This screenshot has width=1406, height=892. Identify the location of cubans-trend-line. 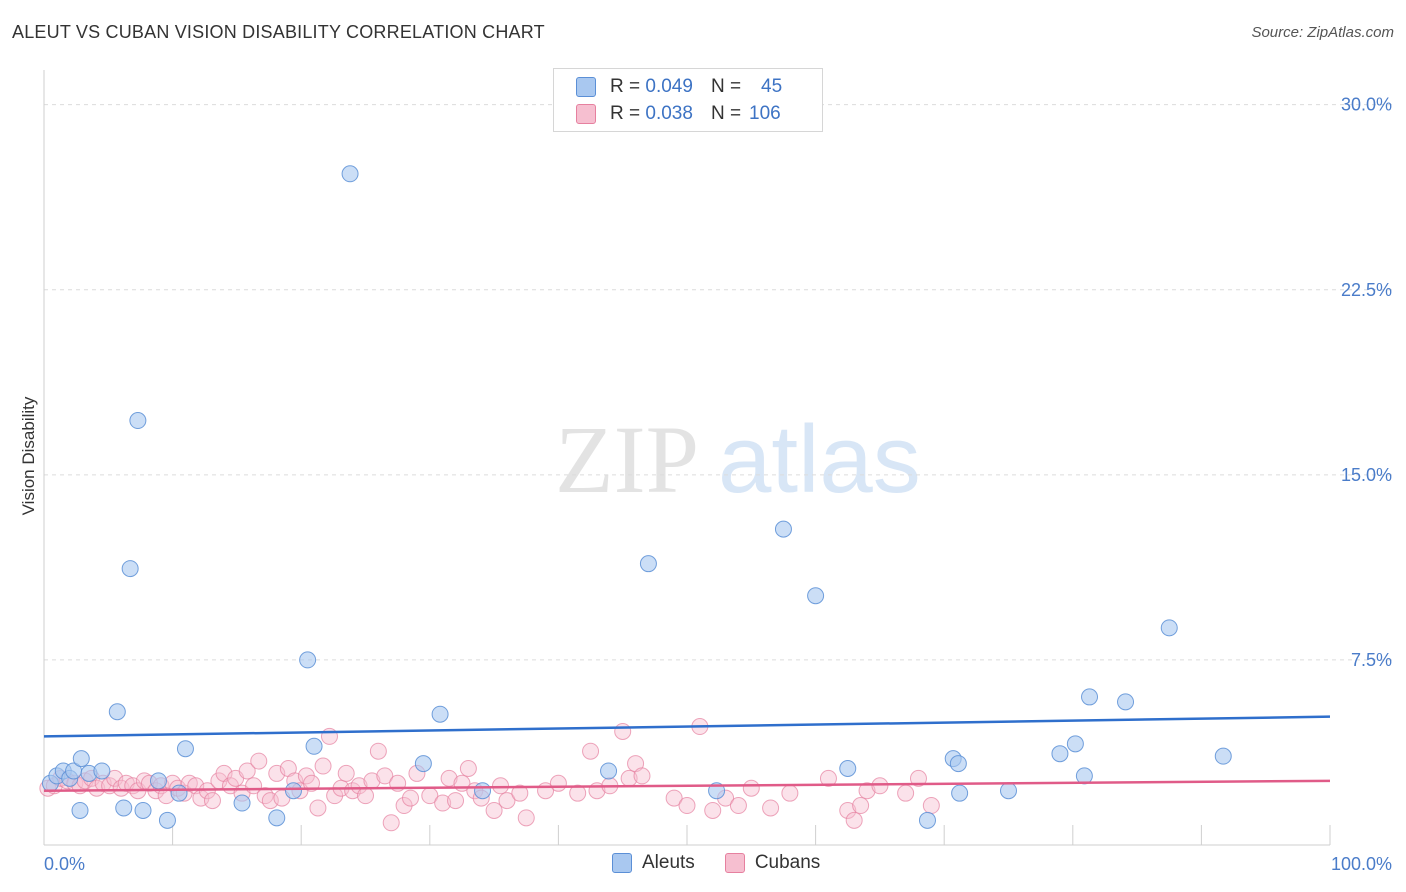
(687, 785).